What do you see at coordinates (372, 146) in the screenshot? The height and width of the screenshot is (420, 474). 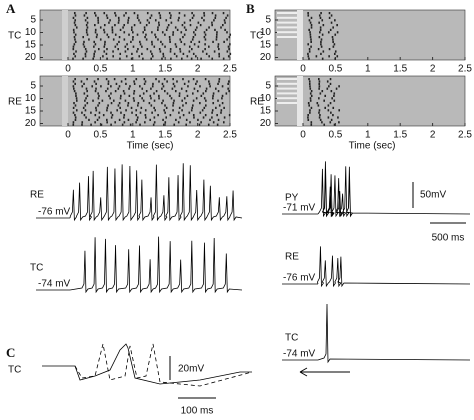 I see `x-axis-label: Time (sec)` at bounding box center [372, 146].